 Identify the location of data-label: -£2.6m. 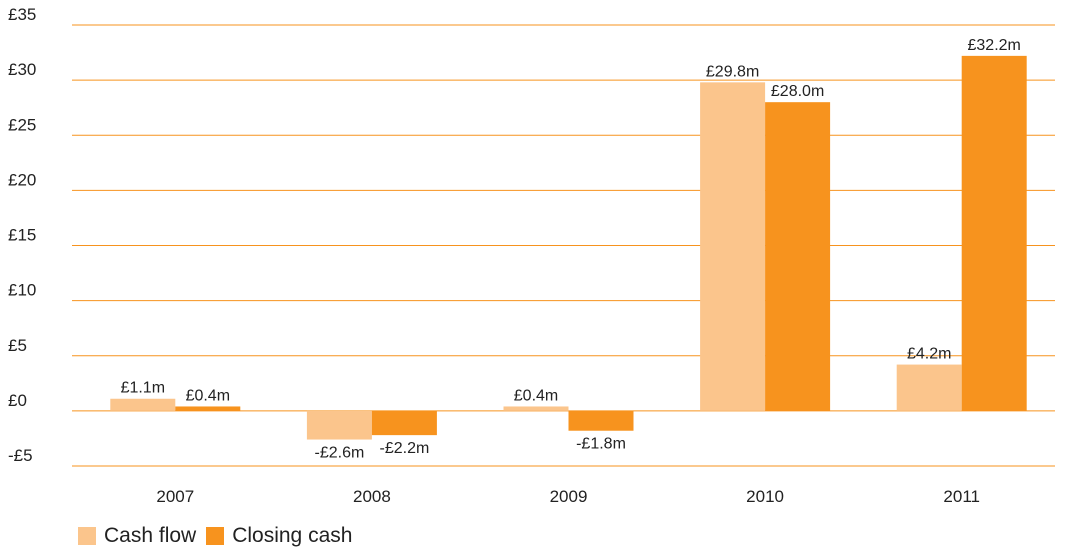
(340, 453).